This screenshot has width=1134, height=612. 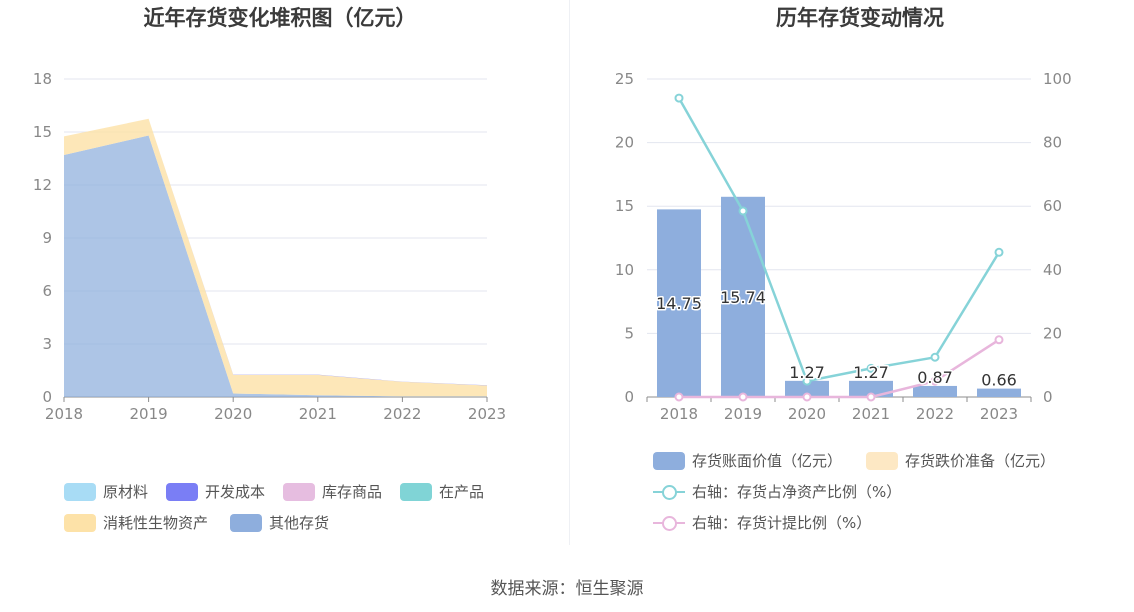 I want to click on bar-data-label: 15.74, so click(x=743, y=297).